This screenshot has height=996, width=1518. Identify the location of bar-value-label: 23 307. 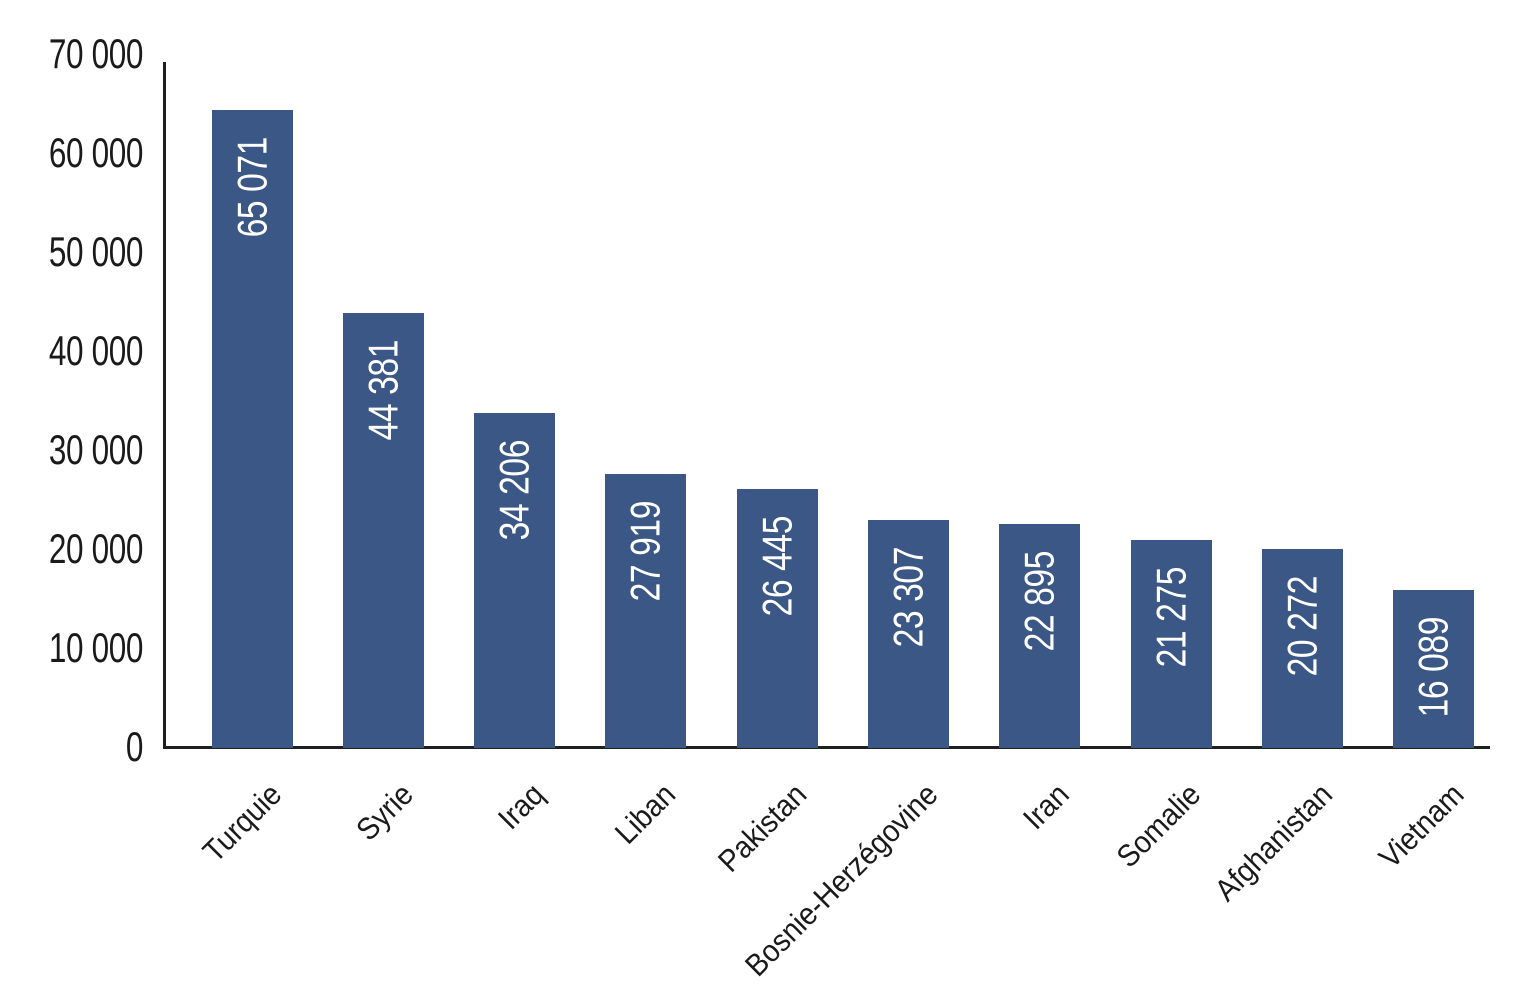
(908, 597).